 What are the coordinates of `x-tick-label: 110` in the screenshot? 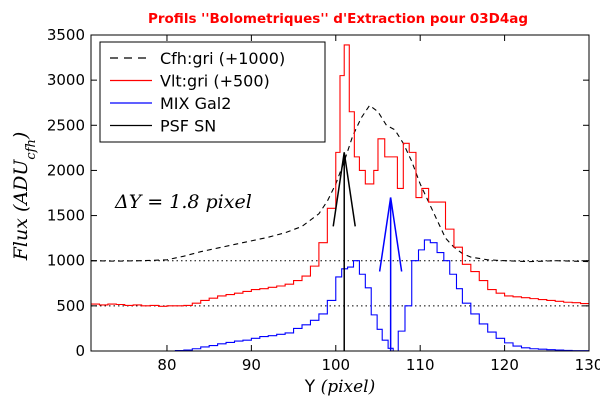 It's located at (420, 365).